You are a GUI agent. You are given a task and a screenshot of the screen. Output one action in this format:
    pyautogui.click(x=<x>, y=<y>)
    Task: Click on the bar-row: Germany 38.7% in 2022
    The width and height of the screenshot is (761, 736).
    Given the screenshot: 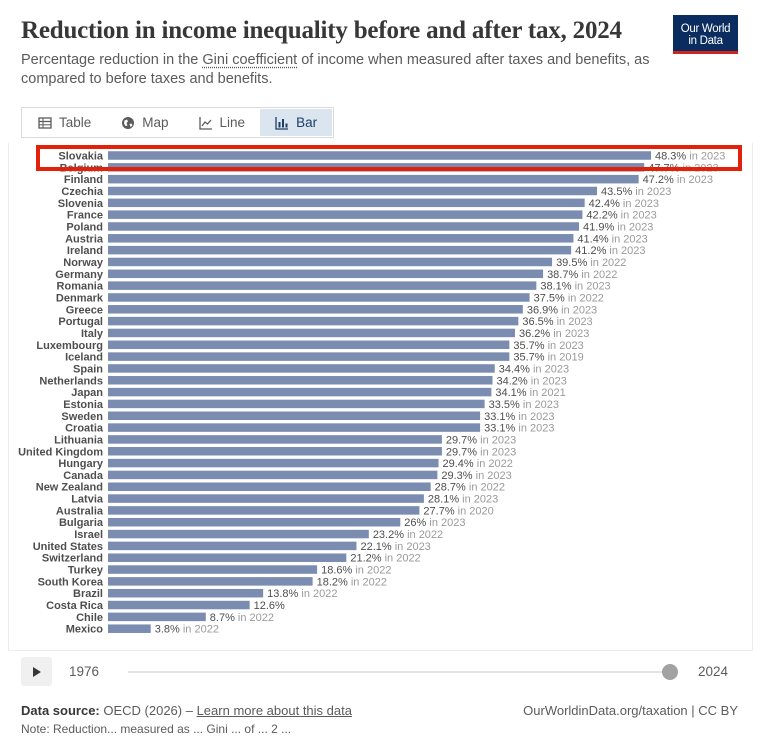 What is the action you would take?
    pyautogui.click(x=336, y=275)
    